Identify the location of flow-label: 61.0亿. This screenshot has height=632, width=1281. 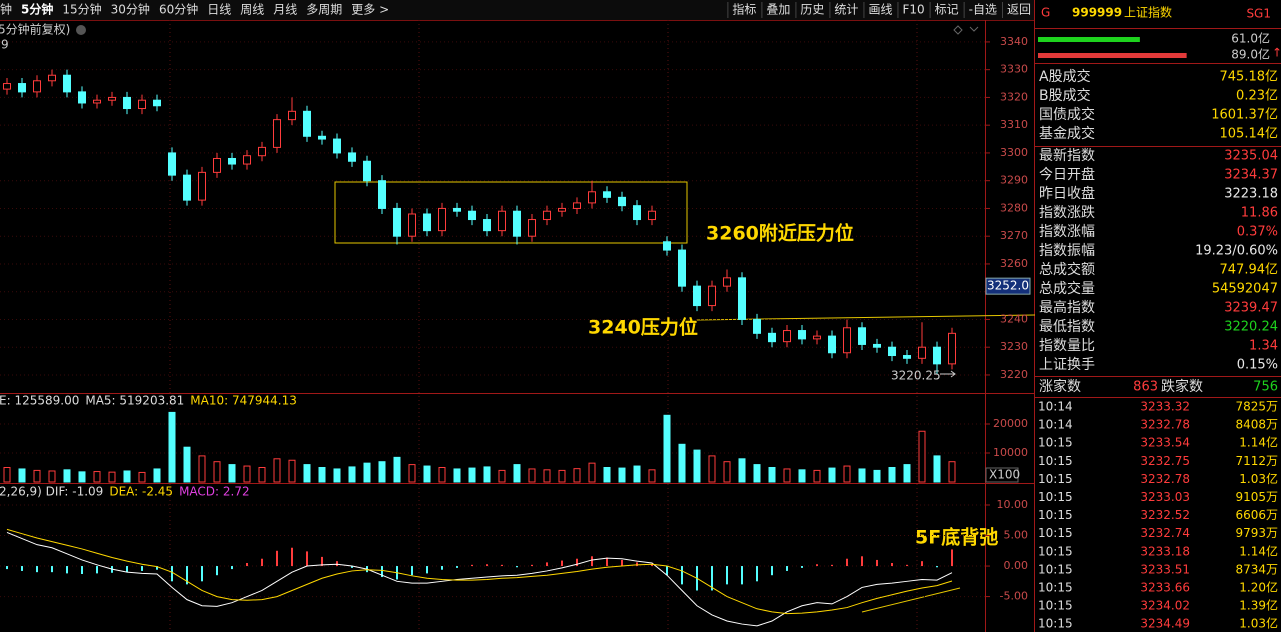
(1250, 38).